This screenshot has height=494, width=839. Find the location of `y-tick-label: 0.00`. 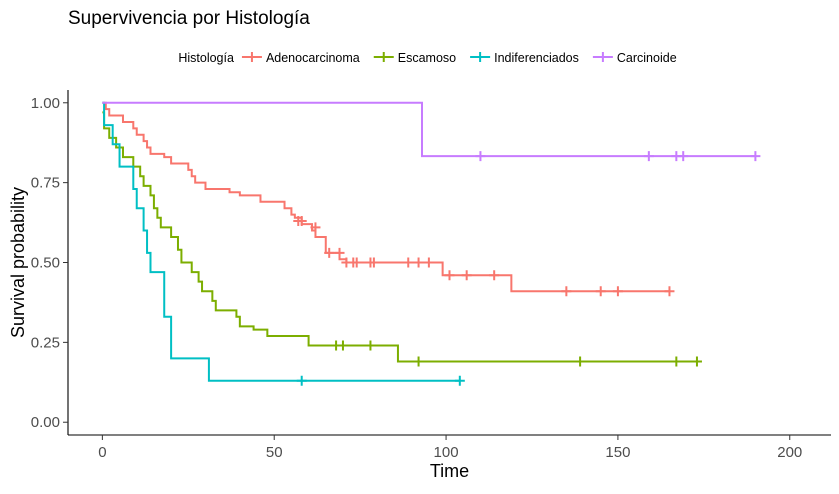

y-tick-label: 0.00 is located at coordinates (45, 422).